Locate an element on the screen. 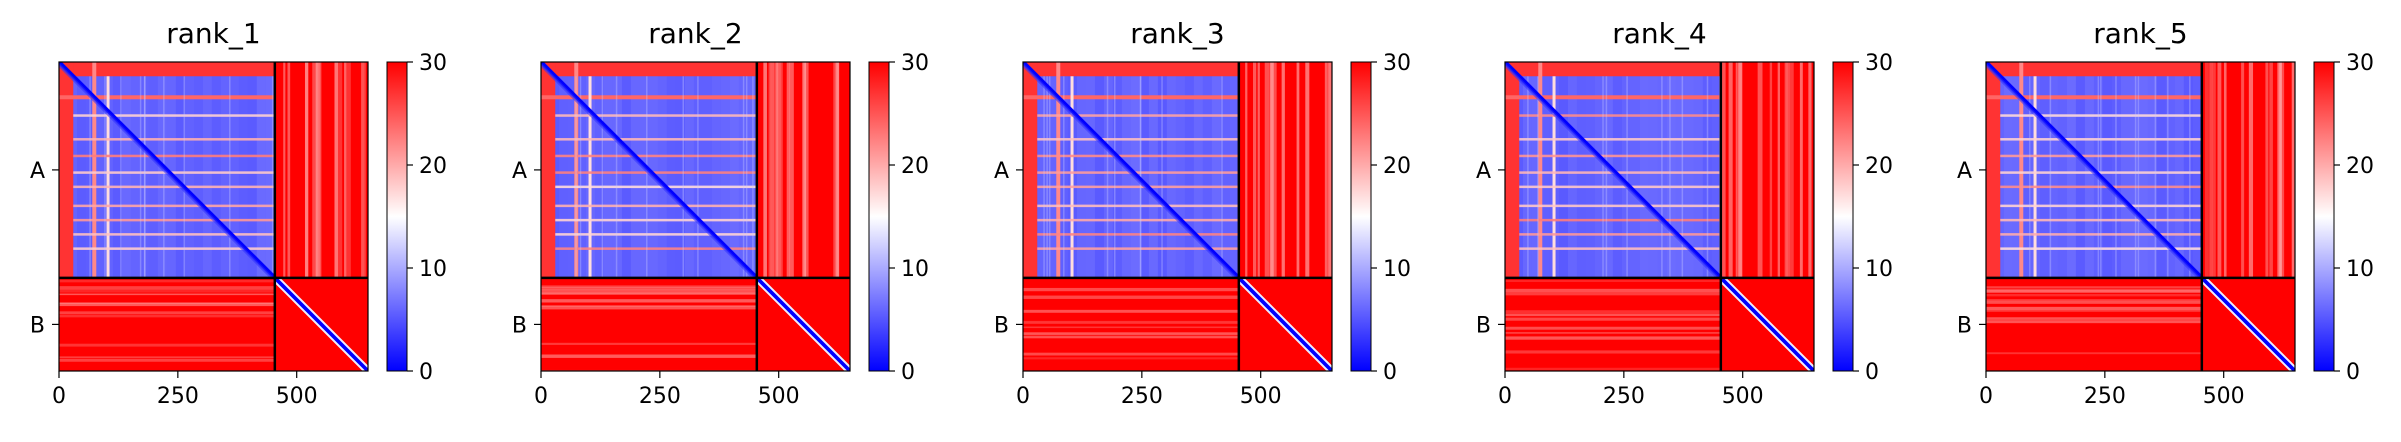  panel-title: rank_1 is located at coordinates (213, 33).